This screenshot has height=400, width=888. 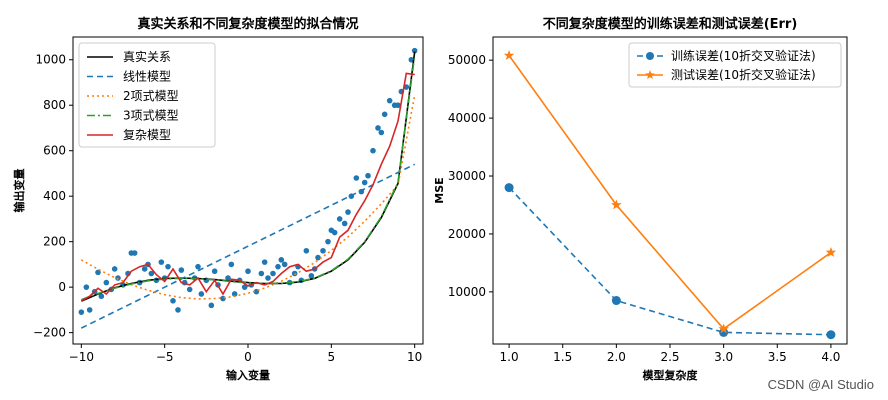 What do you see at coordinates (562, 357) in the screenshot?
I see `x-tick-label: 1.5` at bounding box center [562, 357].